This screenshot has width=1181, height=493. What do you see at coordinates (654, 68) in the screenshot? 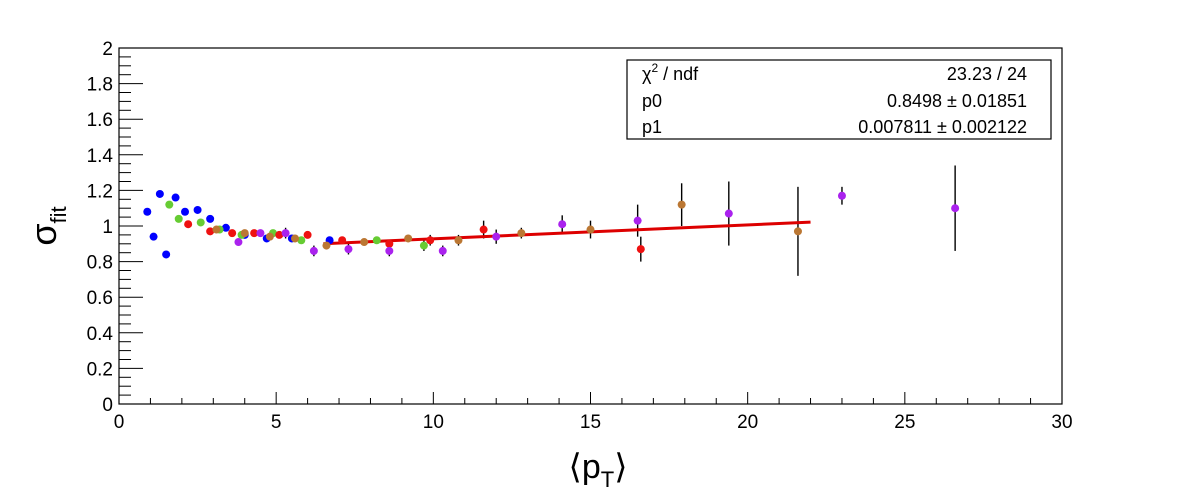
I see `chi2-superscript: 2` at bounding box center [654, 68].